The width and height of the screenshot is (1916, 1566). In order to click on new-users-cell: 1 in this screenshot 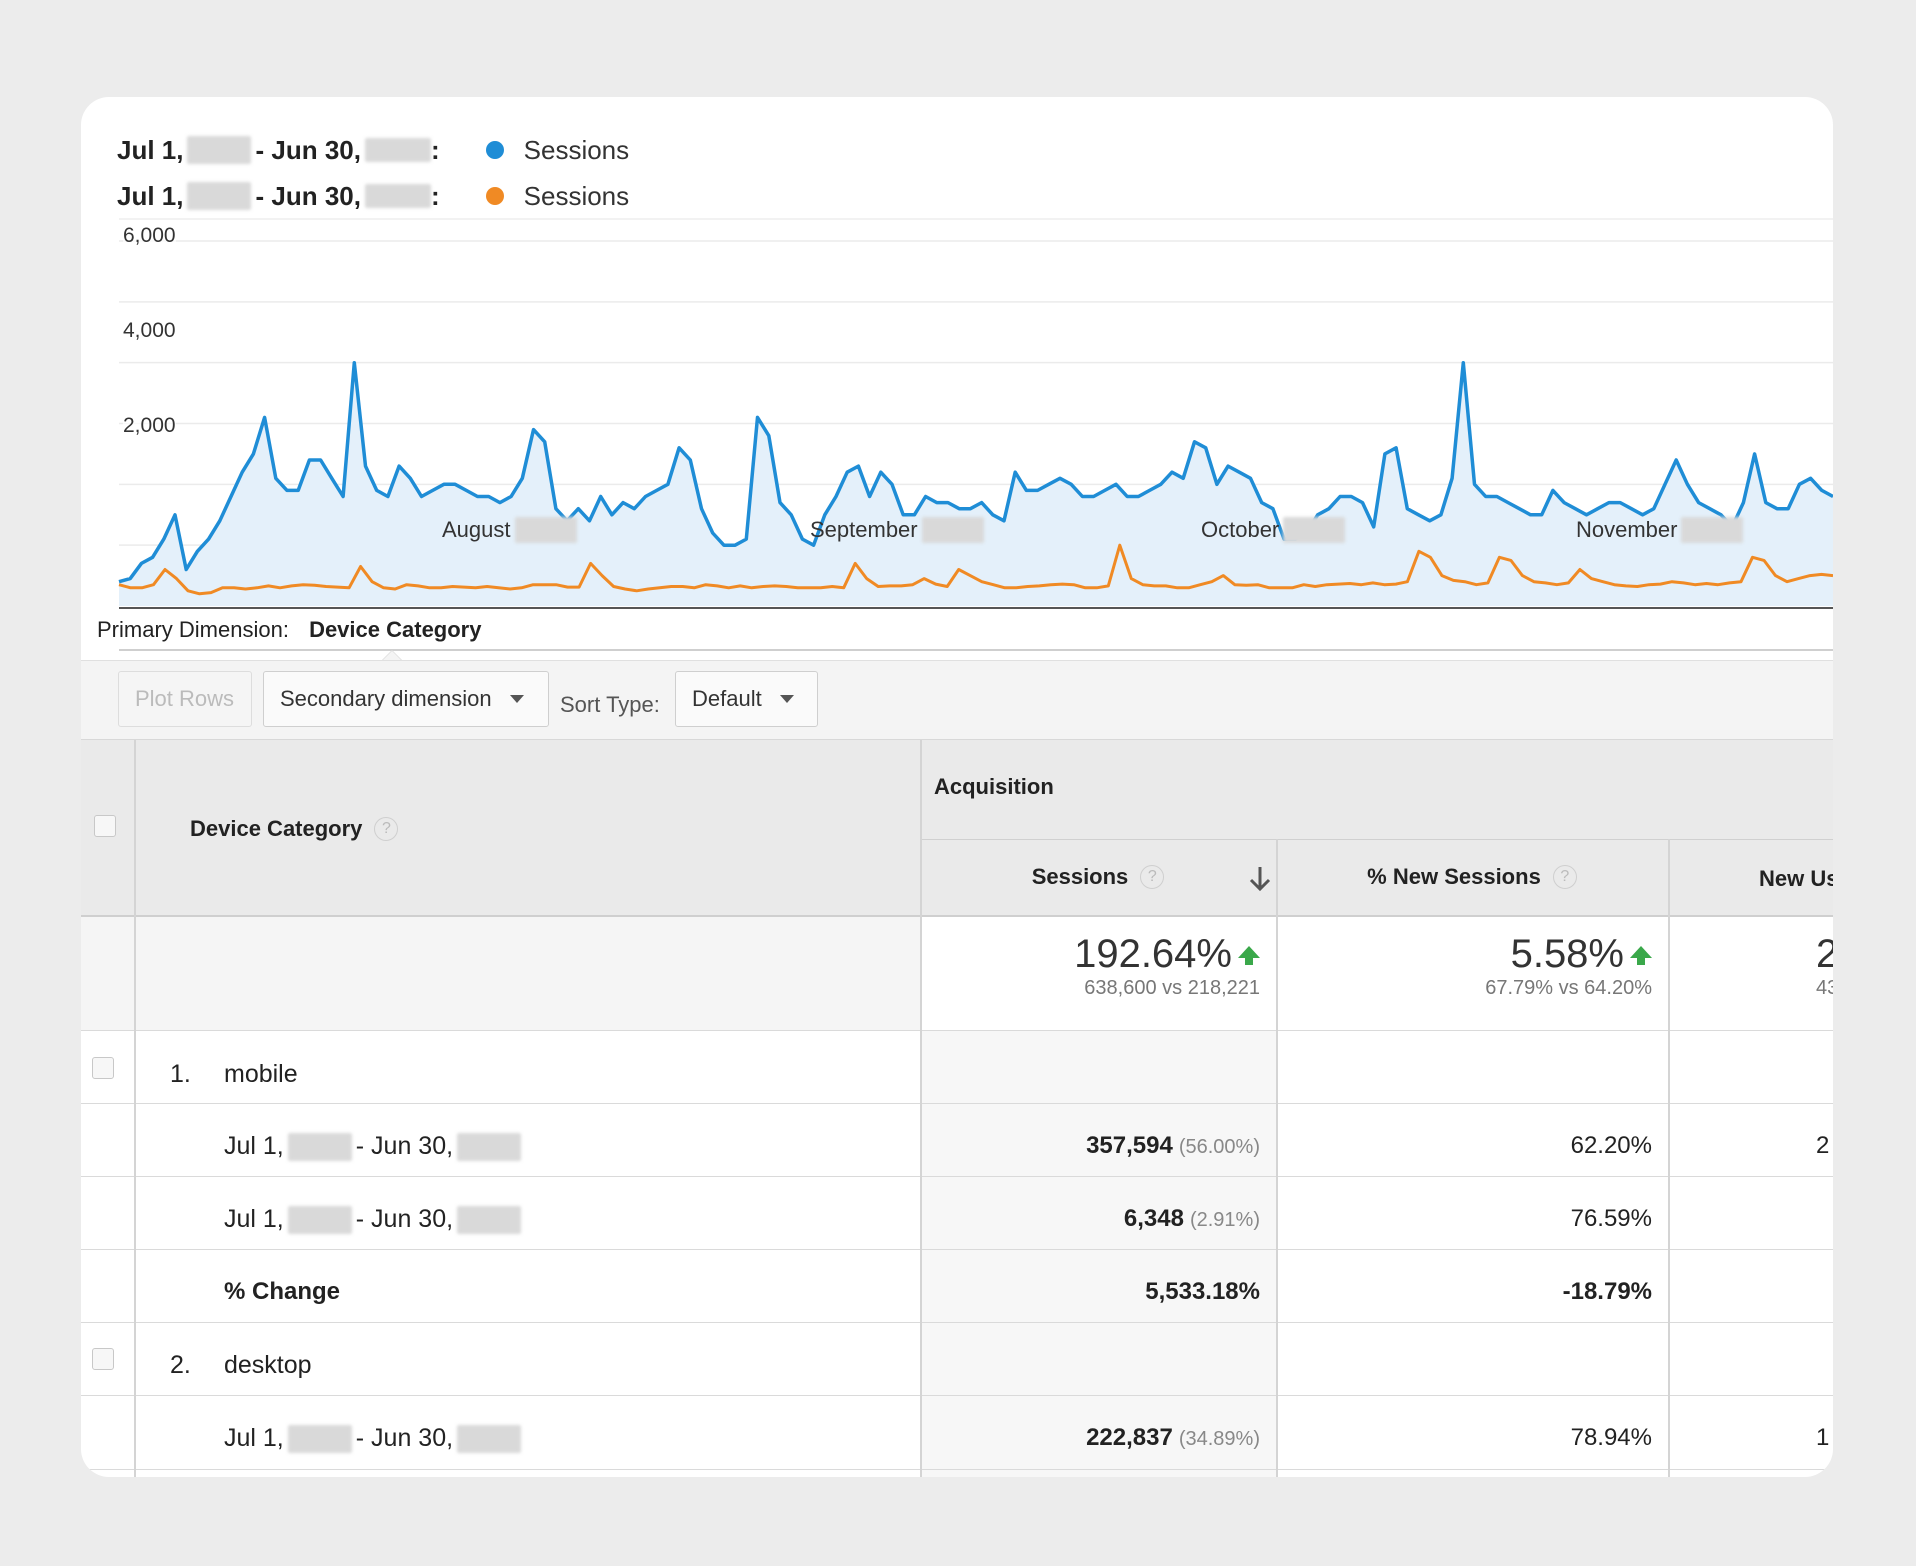, I will do `click(1823, 1437)`.